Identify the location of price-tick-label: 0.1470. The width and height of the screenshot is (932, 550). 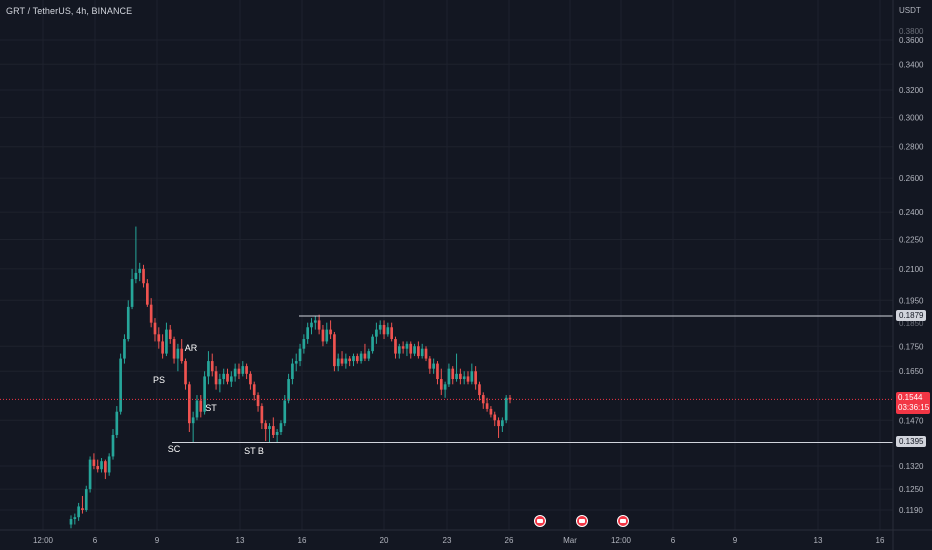
(911, 420).